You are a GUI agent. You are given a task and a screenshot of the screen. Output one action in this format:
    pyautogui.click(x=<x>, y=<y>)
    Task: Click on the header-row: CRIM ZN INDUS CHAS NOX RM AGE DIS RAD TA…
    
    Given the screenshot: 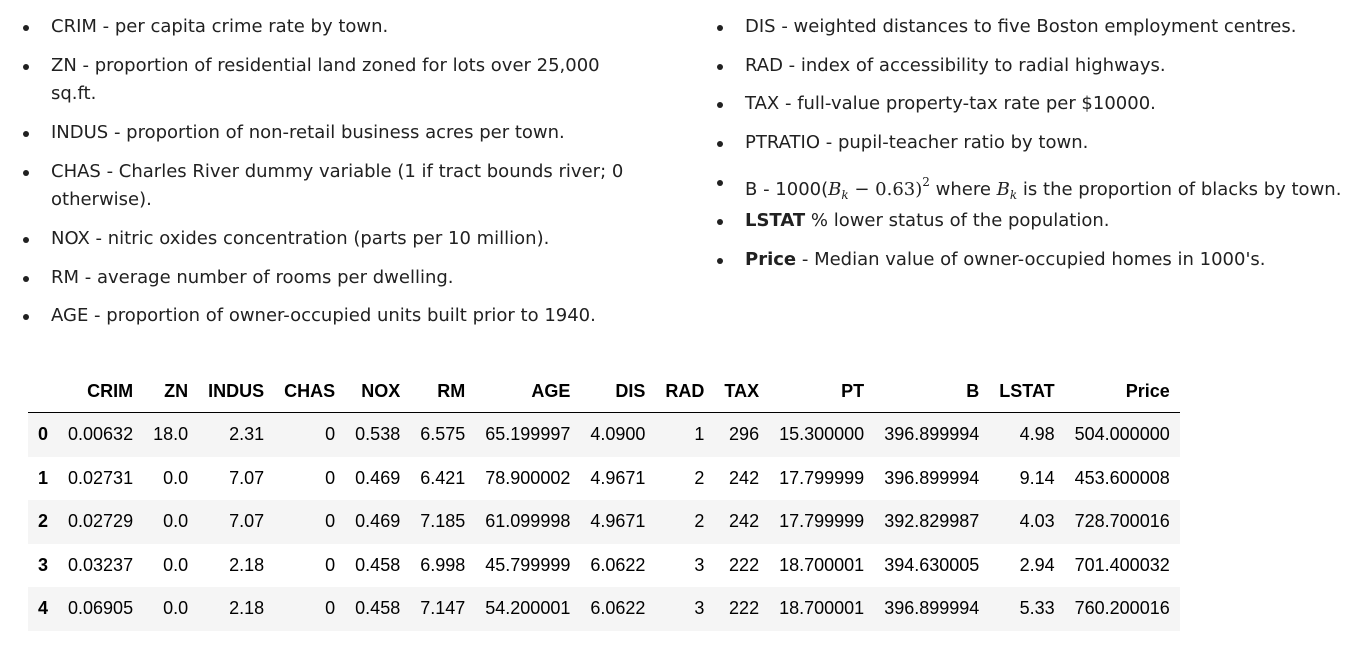 What is the action you would take?
    pyautogui.click(x=604, y=392)
    